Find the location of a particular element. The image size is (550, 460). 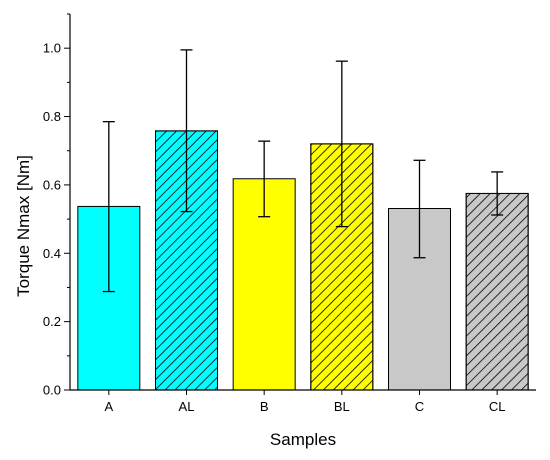

x-tick-label-al: AL is located at coordinates (187, 406).